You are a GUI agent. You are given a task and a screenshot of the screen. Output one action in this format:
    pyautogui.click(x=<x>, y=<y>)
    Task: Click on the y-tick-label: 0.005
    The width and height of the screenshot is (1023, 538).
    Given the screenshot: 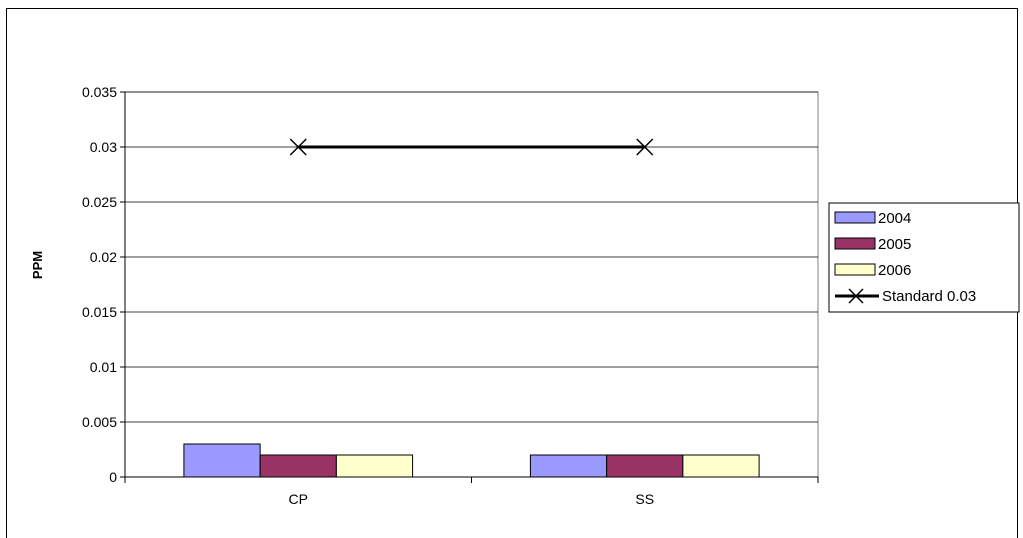 What is the action you would take?
    pyautogui.click(x=99, y=422)
    